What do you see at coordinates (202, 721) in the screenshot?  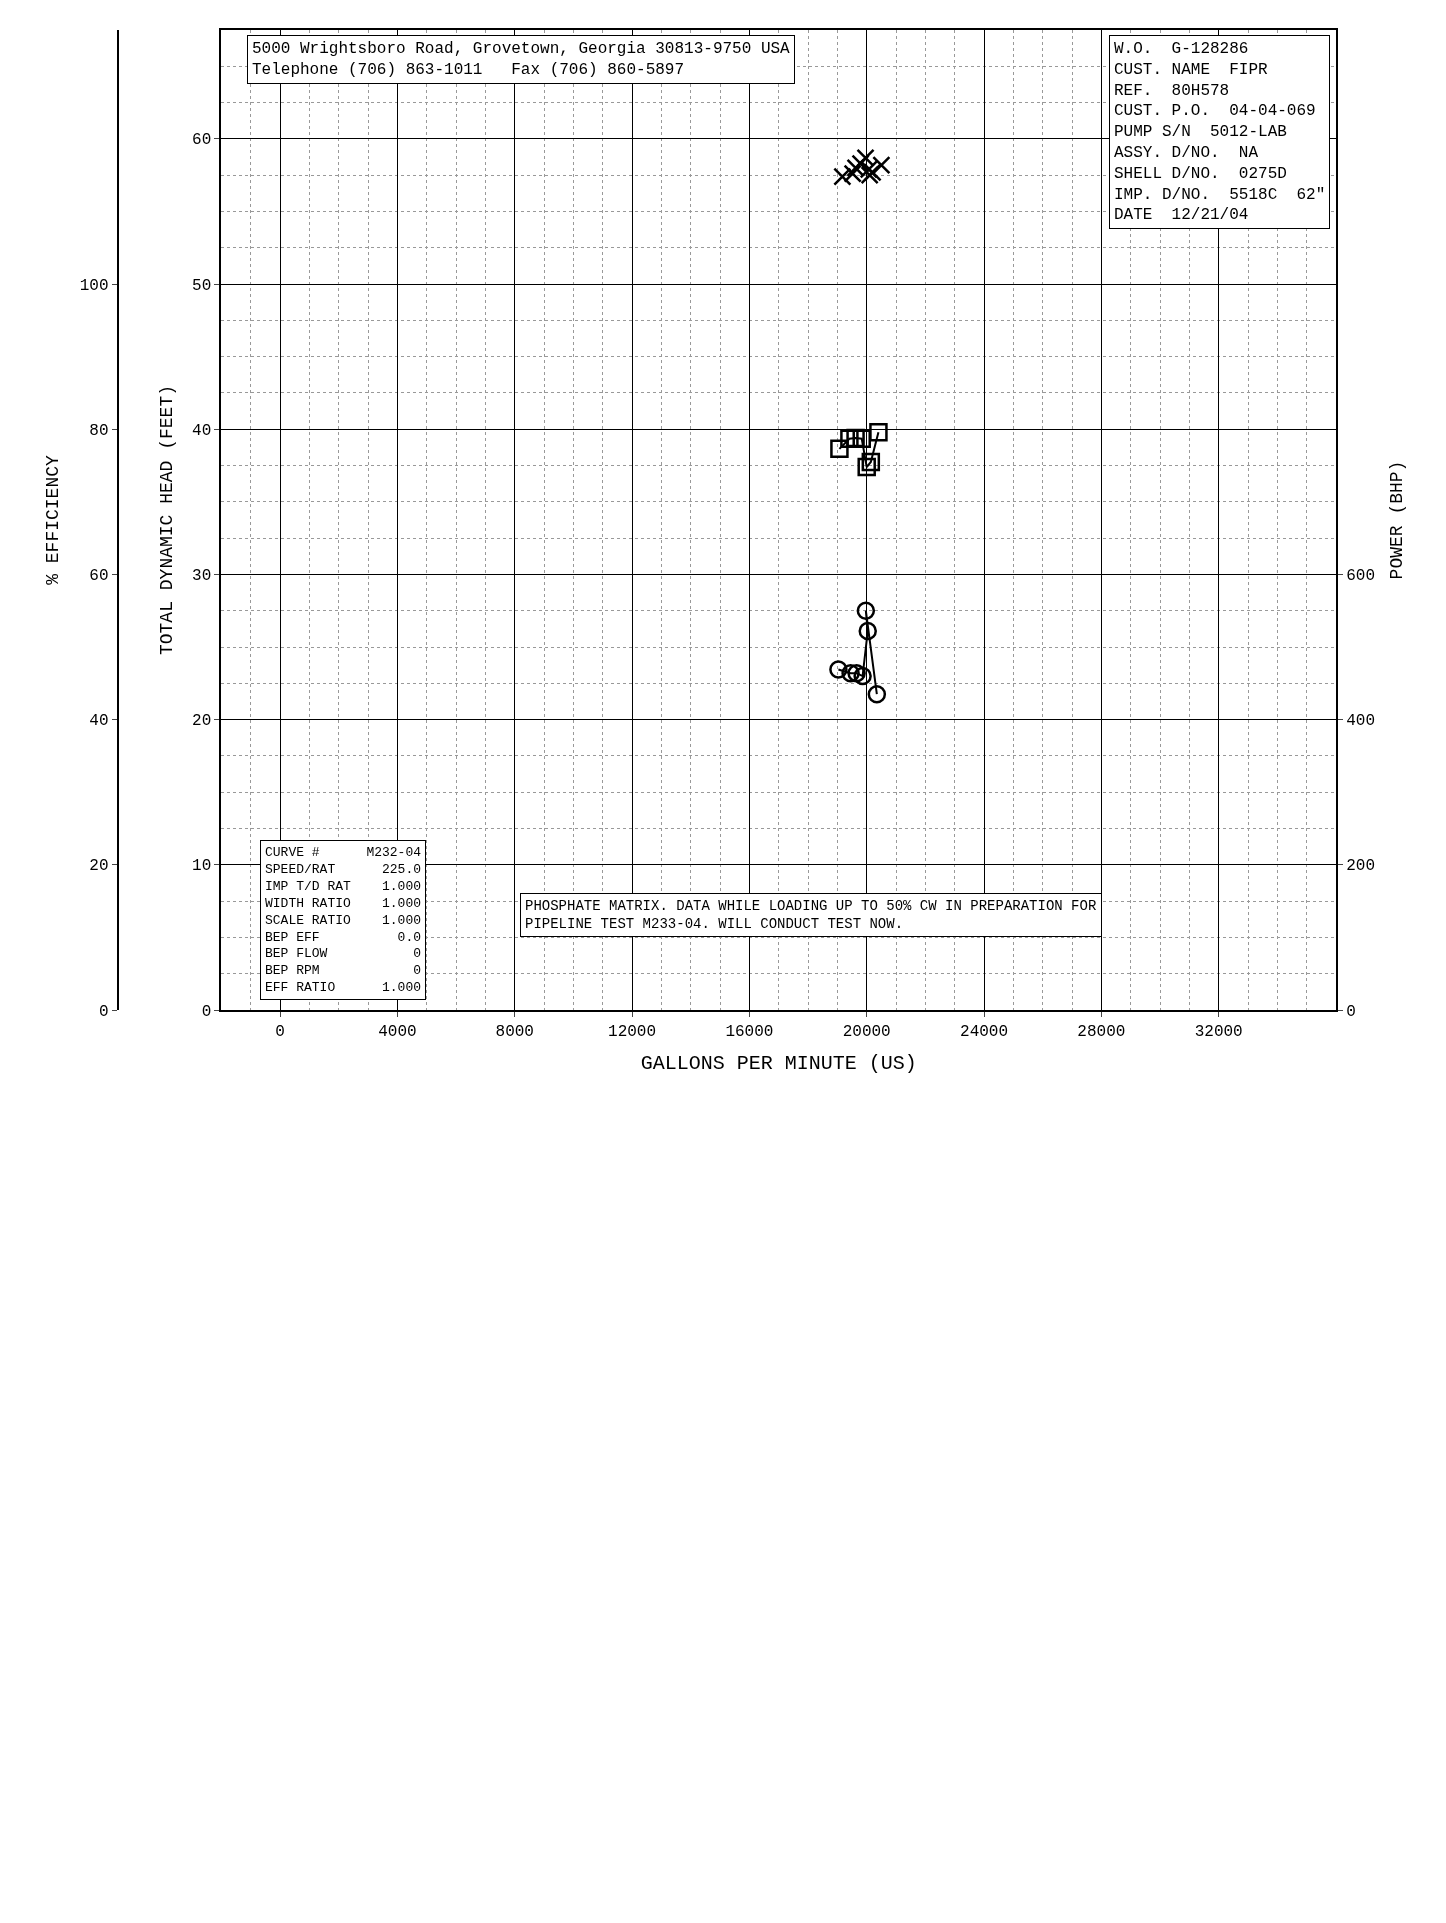 I see `y-tick-label: 20` at bounding box center [202, 721].